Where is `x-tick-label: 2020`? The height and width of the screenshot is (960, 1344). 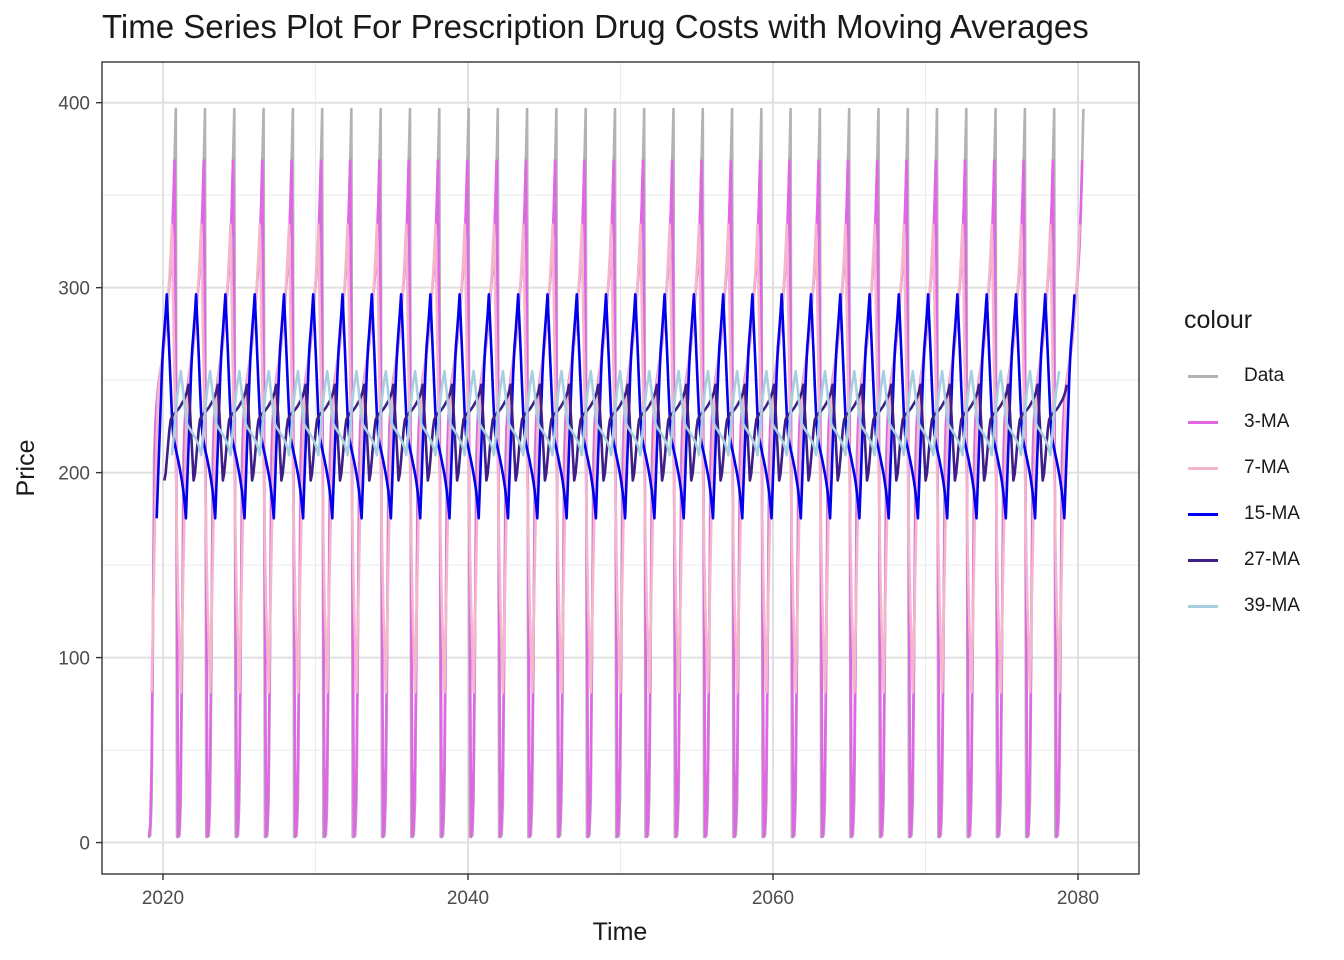
x-tick-label: 2020 is located at coordinates (163, 898).